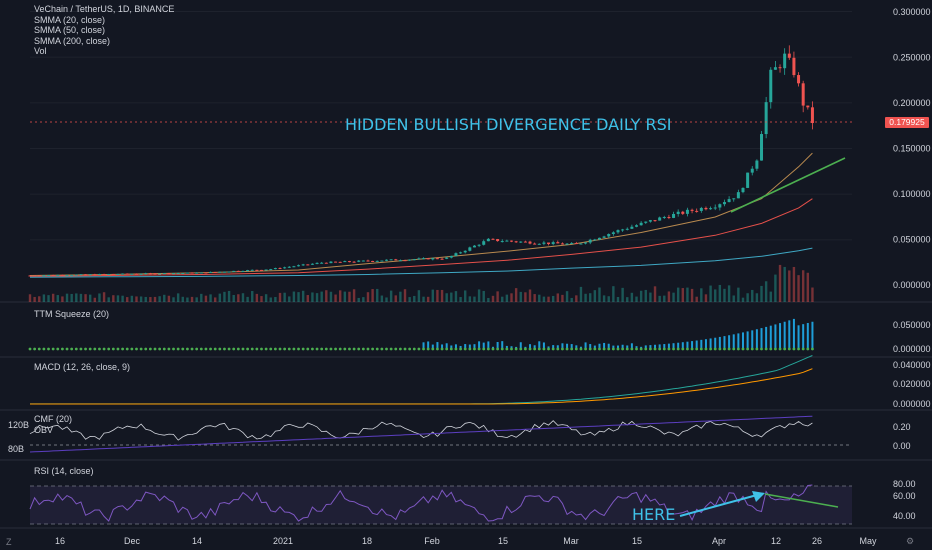  What do you see at coordinates (910, 541) in the screenshot?
I see `gear-icon: ⚙` at bounding box center [910, 541].